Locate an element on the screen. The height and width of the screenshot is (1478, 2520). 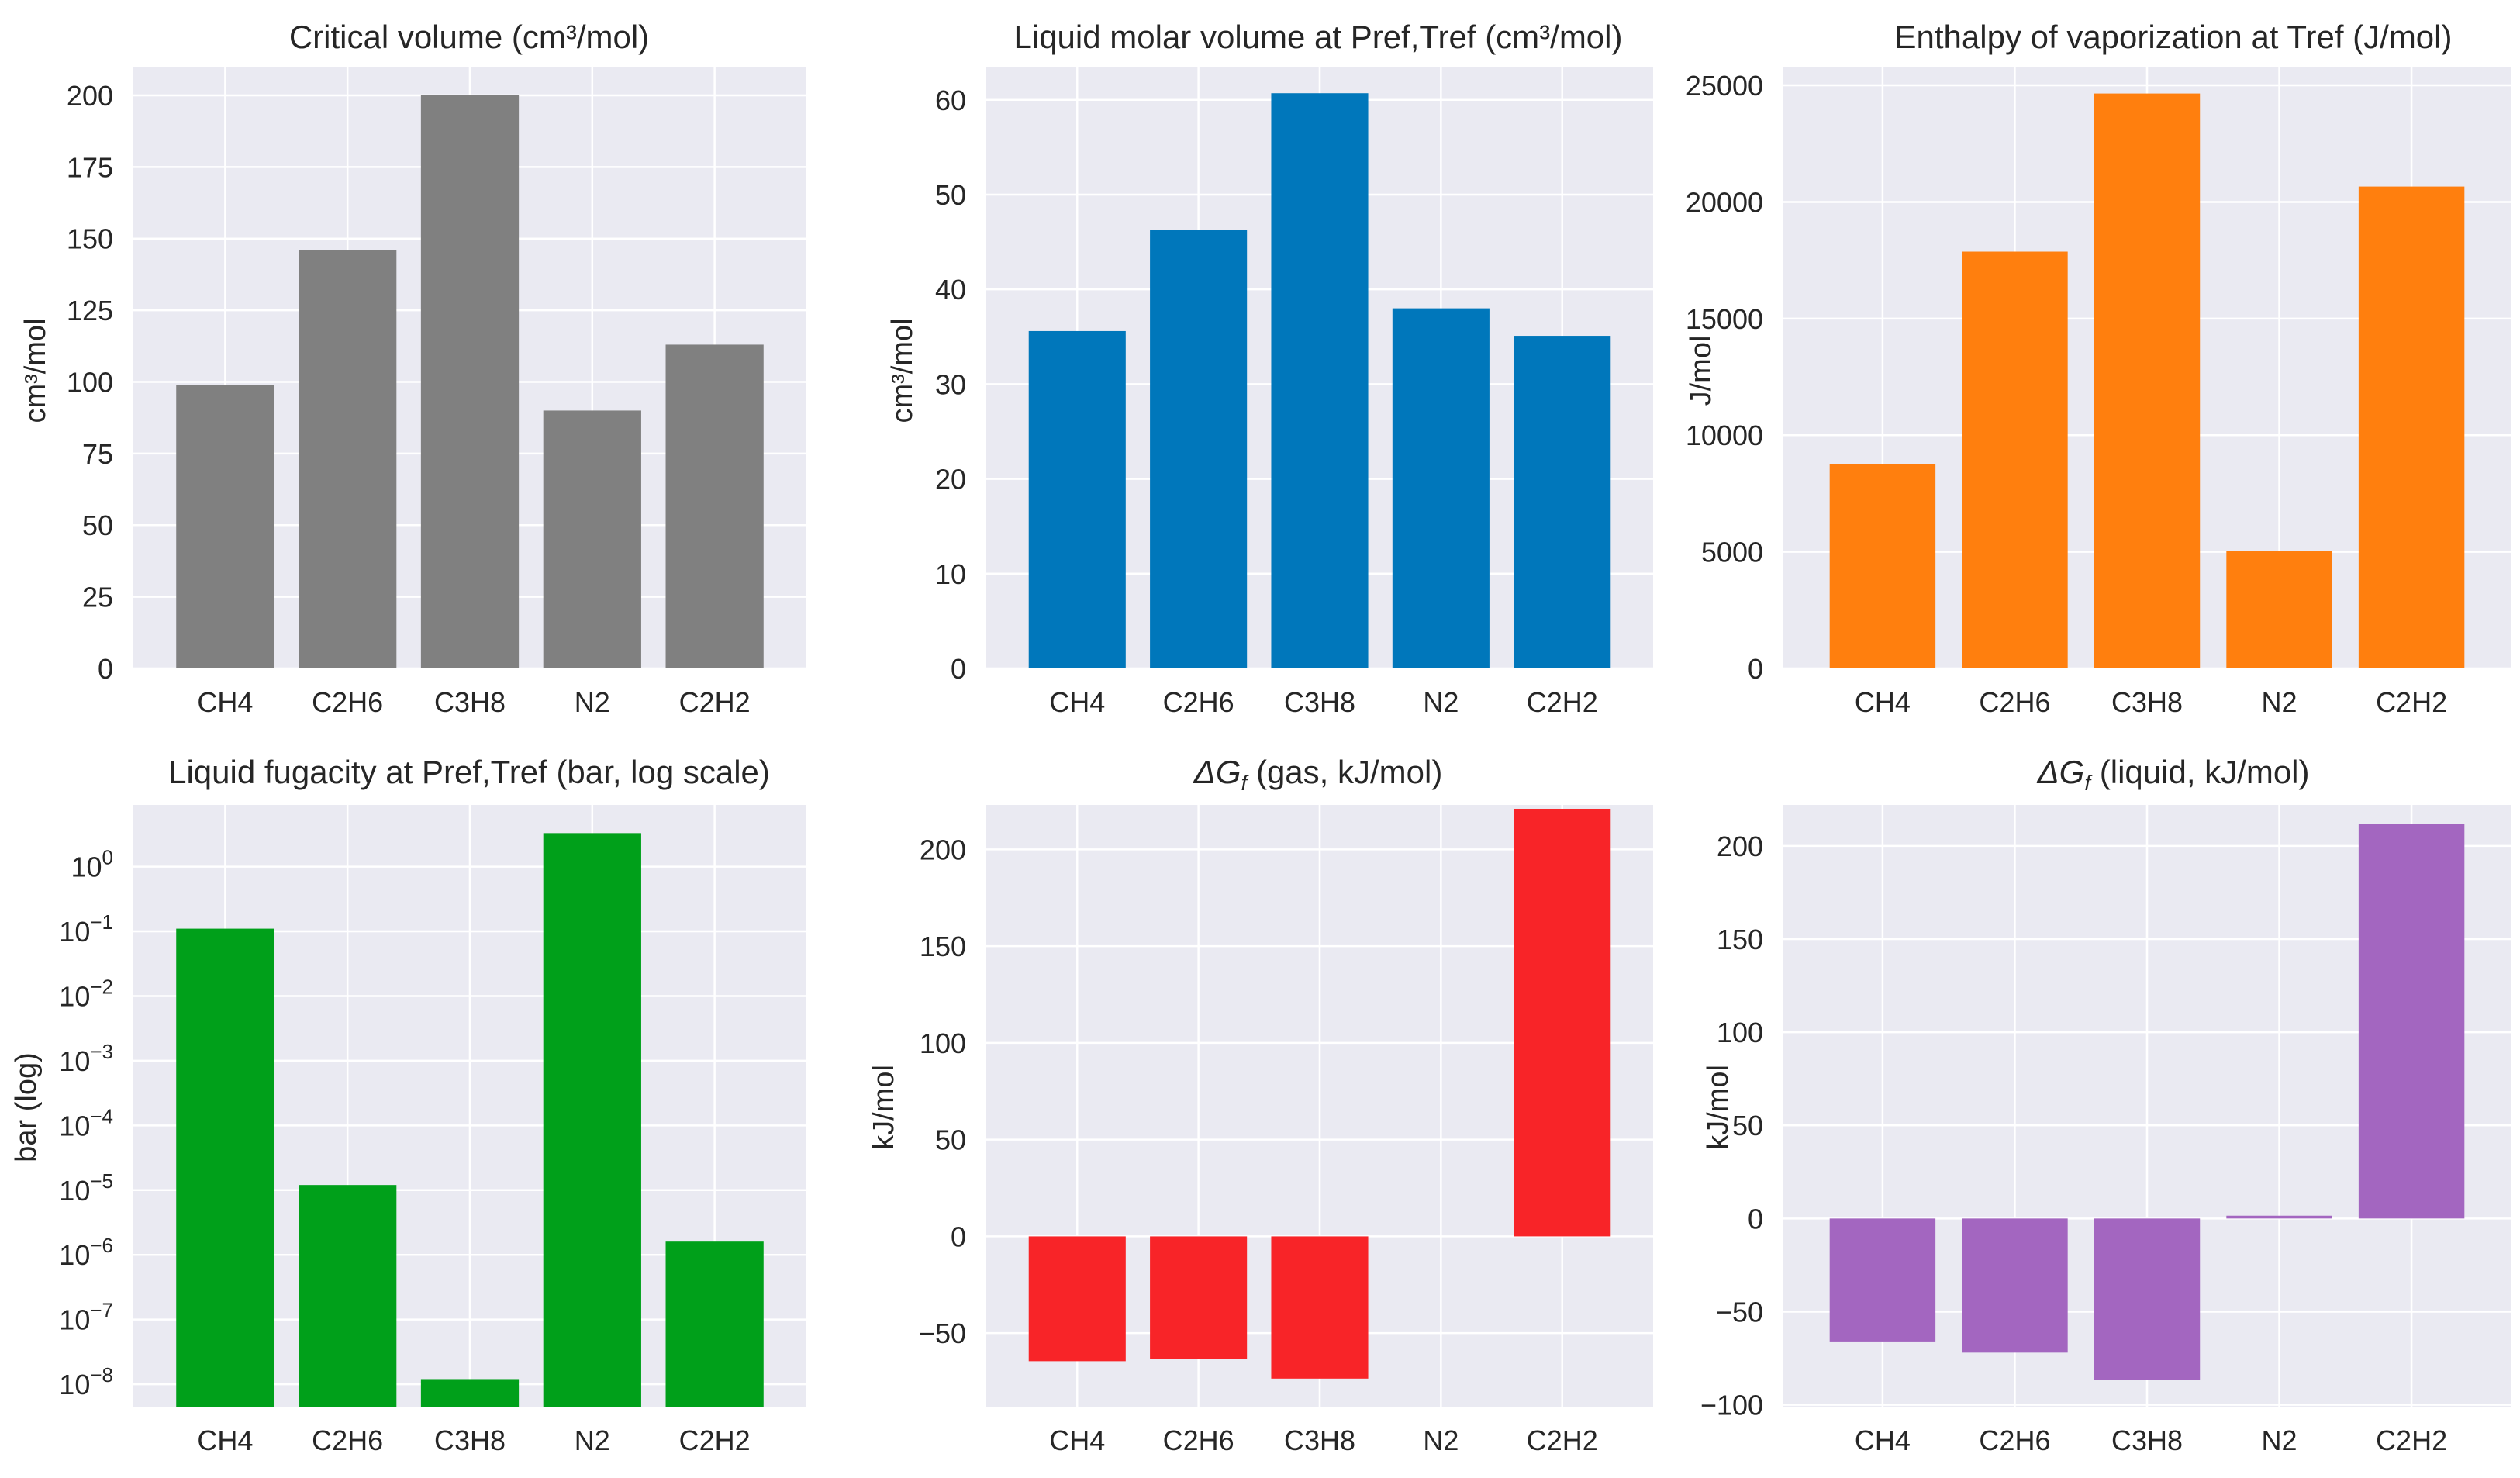
y-tick-label: 40 is located at coordinates (950, 290).